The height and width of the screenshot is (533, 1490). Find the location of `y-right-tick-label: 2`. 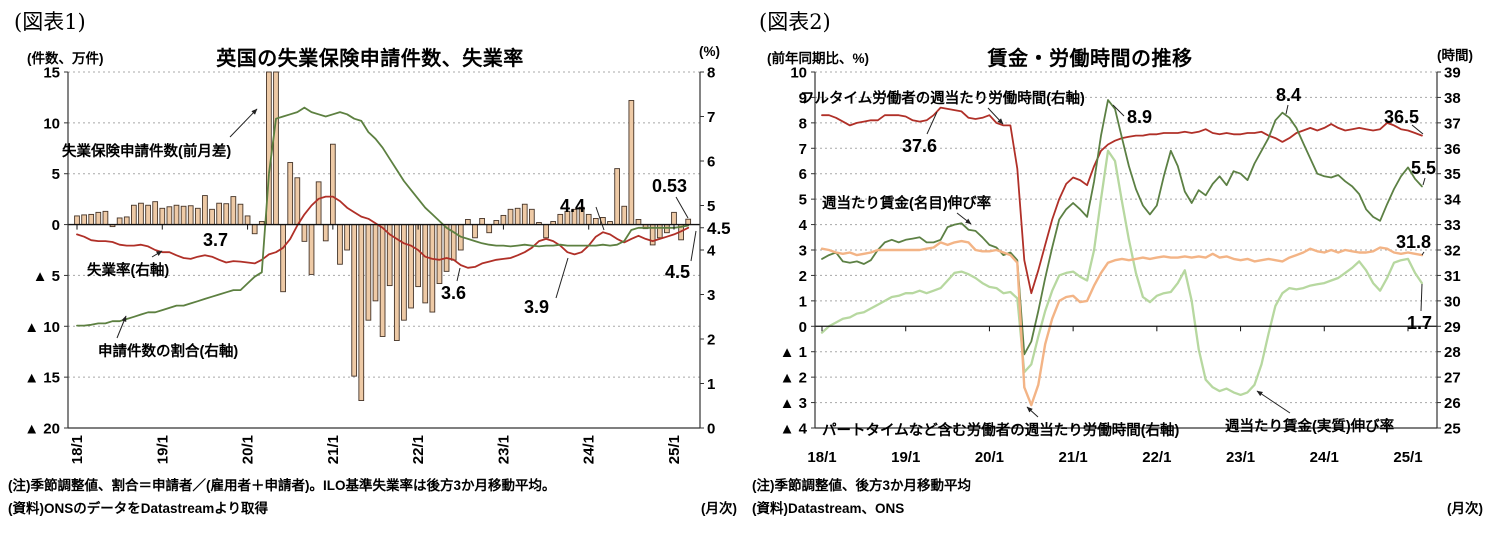

y-right-tick-label: 2 is located at coordinates (711, 340).